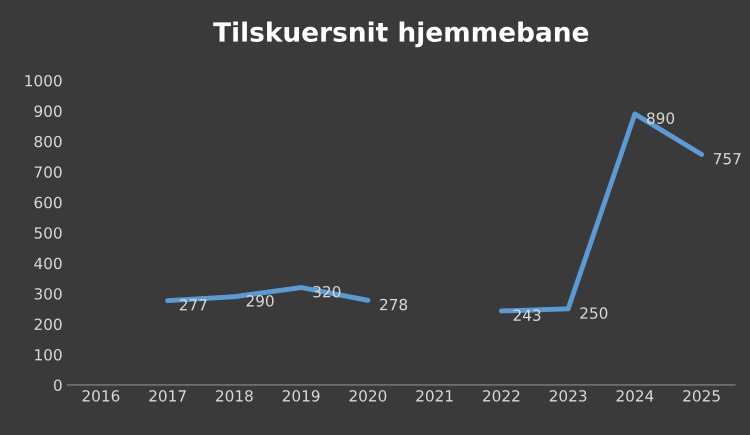 The height and width of the screenshot is (435, 750). Describe the element at coordinates (48, 294) in the screenshot. I see `y-tick-label: 300` at that location.